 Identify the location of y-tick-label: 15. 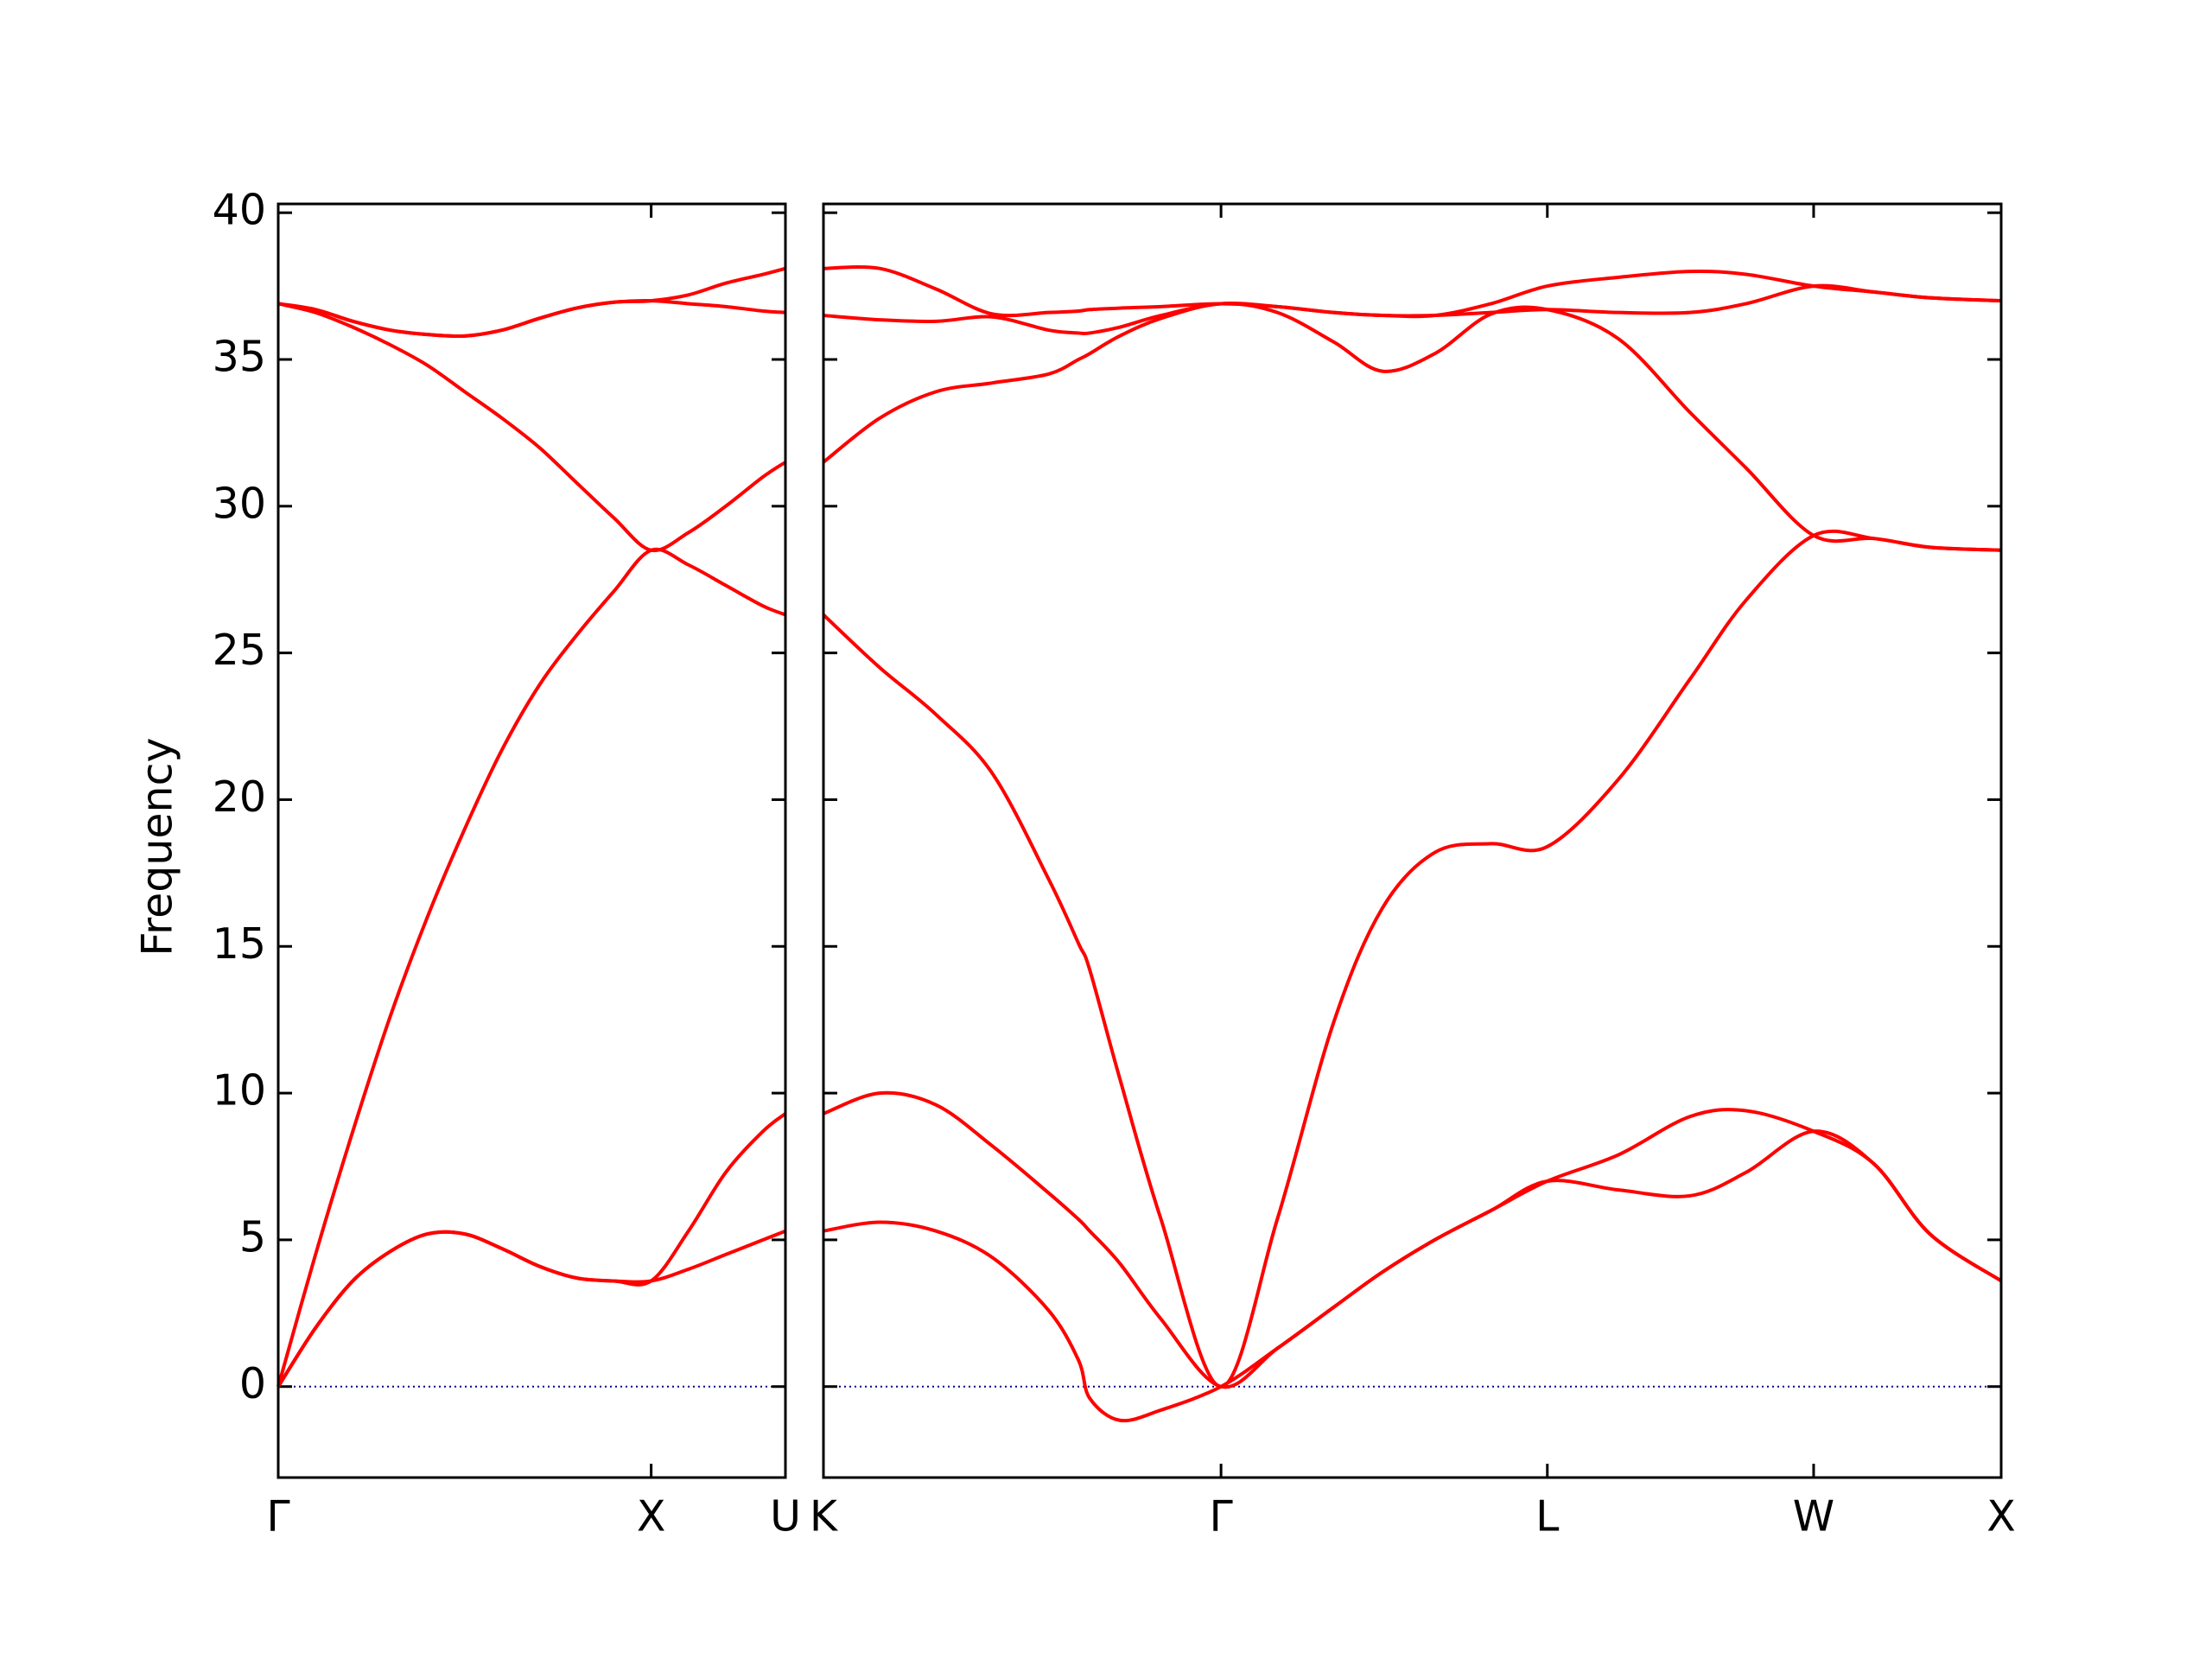
(239, 944).